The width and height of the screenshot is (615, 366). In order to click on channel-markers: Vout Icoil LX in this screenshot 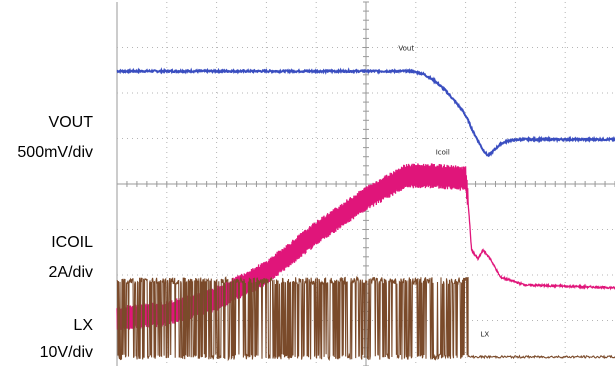, I will do `click(443, 192)`.